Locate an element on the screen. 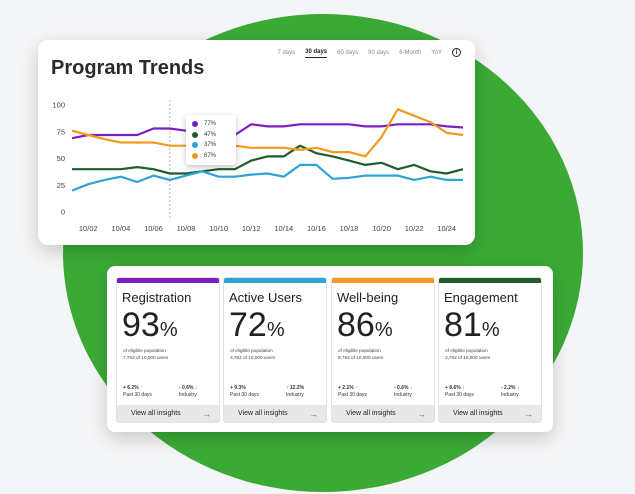 This screenshot has height=494, width=635. x-tick-label: 10/08 is located at coordinates (186, 228).